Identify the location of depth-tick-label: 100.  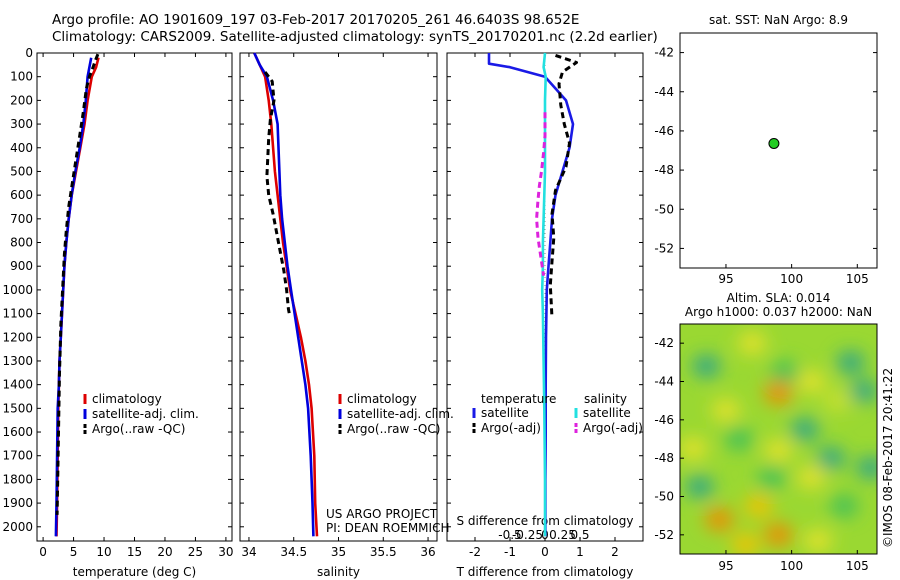
(21, 77).